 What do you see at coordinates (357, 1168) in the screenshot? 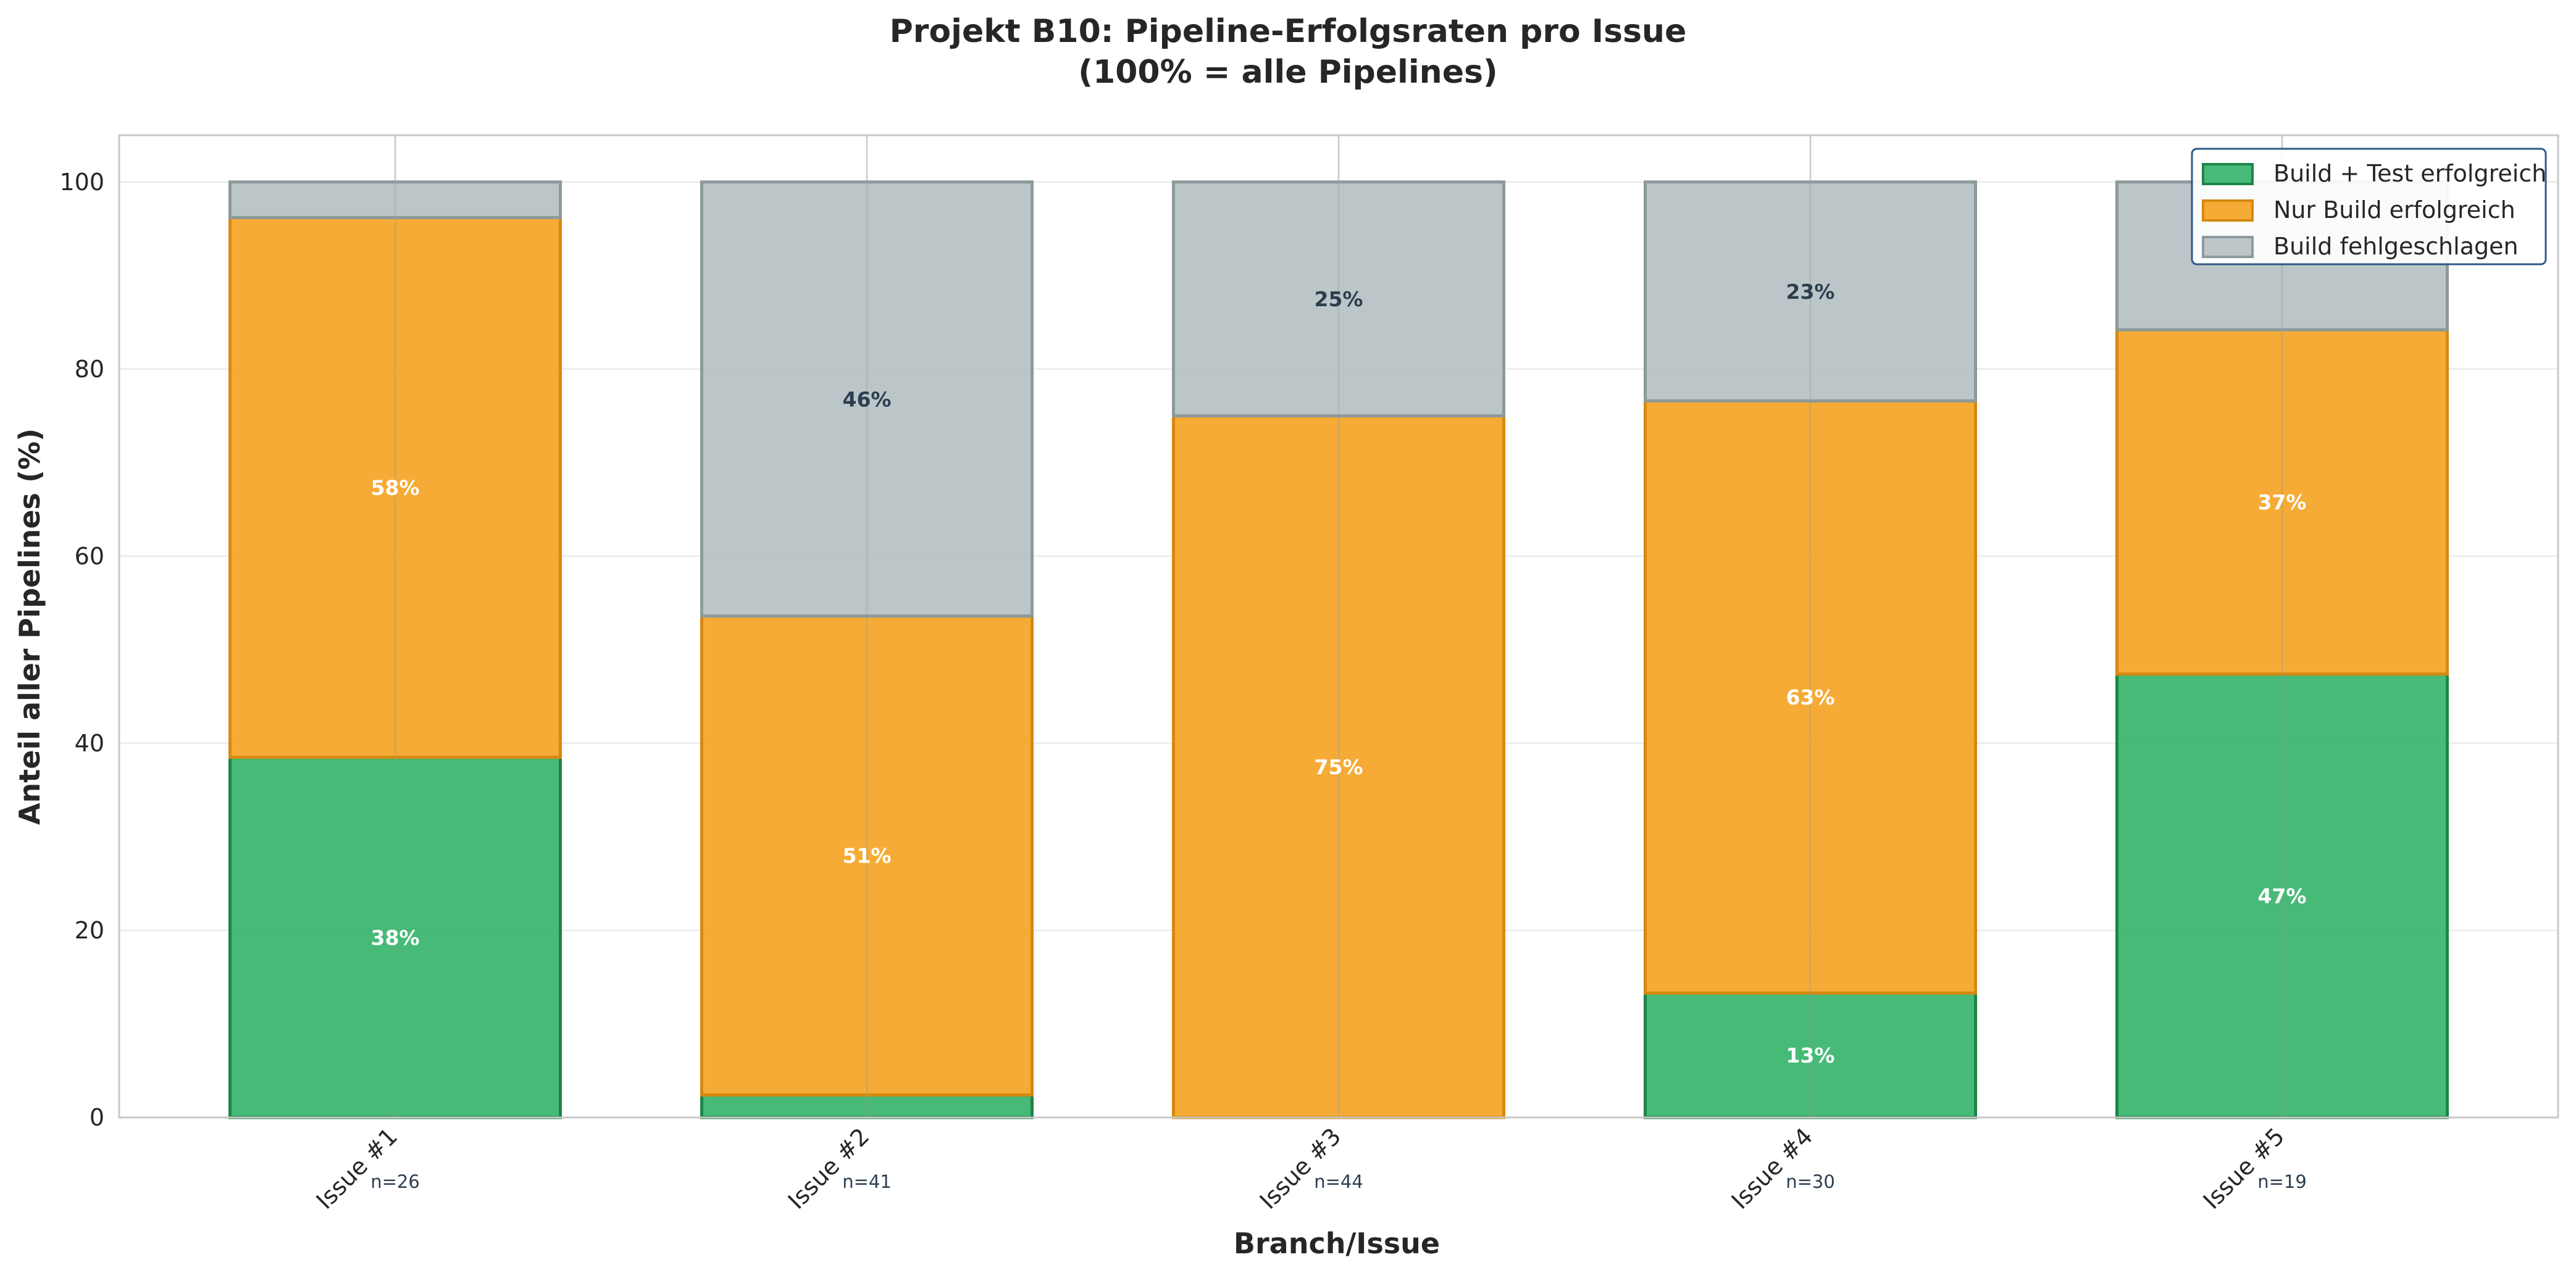
I see `x-tick-label: Issue #1` at bounding box center [357, 1168].